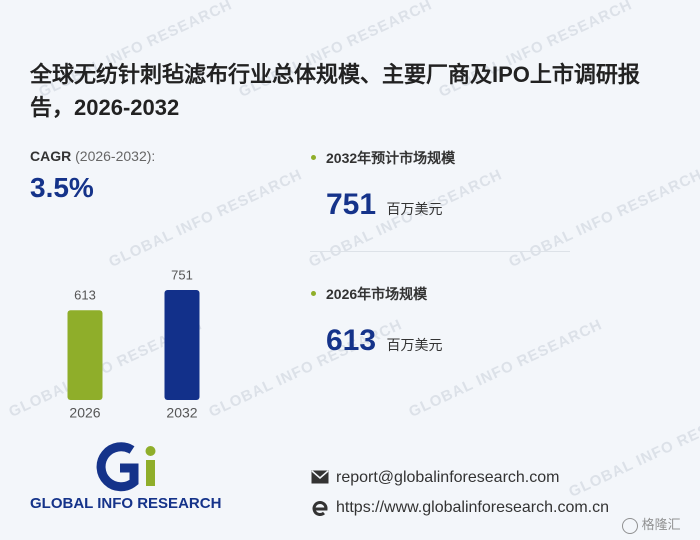 The width and height of the screenshot is (700, 540). Describe the element at coordinates (661, 524) in the screenshot. I see `corner-badge-text: 格隆汇` at that location.